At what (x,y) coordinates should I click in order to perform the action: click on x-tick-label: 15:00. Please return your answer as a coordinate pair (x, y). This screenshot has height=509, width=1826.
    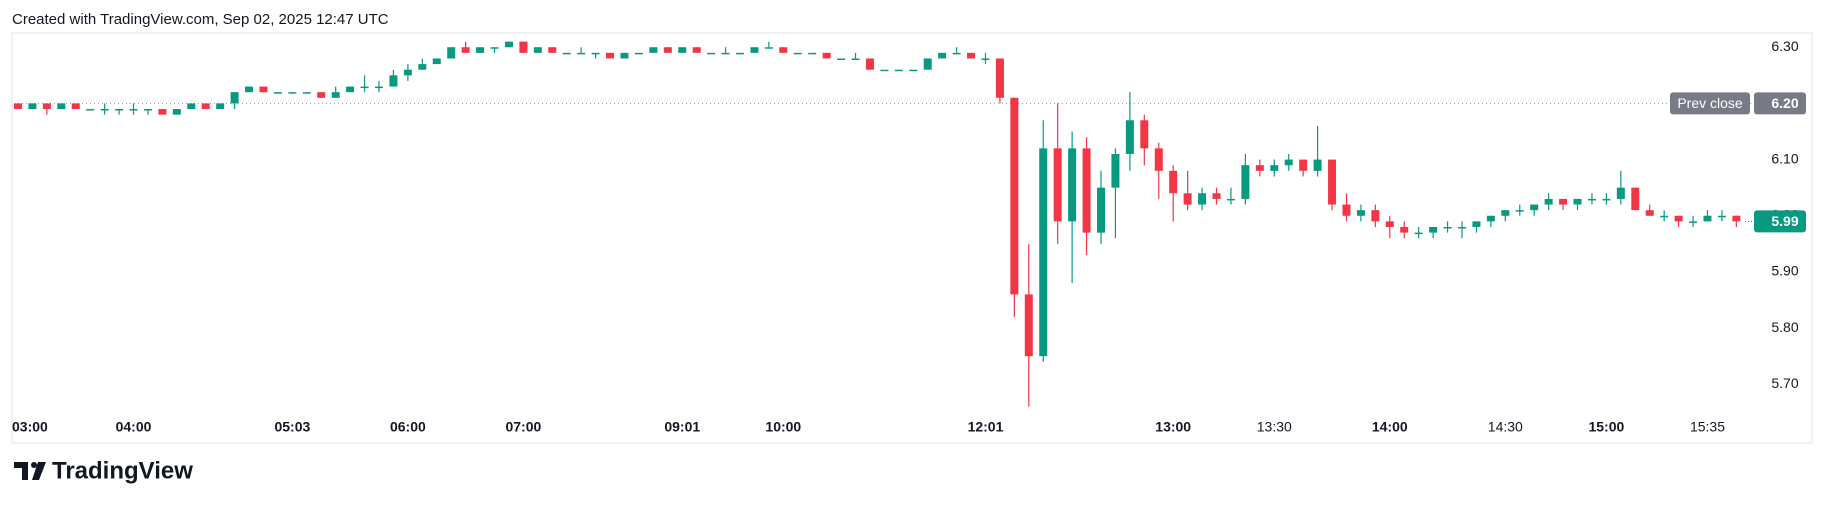
    Looking at the image, I should click on (1606, 427).